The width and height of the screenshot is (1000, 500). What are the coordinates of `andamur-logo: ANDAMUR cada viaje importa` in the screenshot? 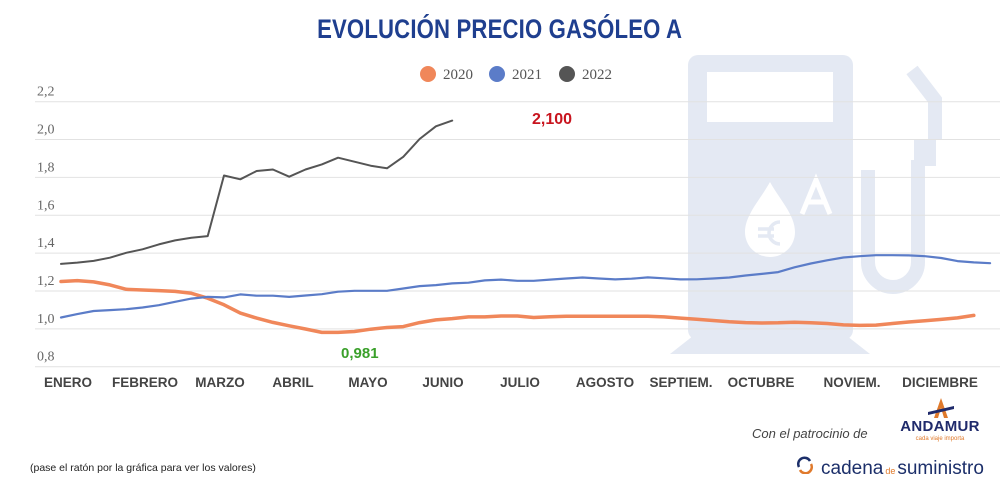 It's located at (940, 419).